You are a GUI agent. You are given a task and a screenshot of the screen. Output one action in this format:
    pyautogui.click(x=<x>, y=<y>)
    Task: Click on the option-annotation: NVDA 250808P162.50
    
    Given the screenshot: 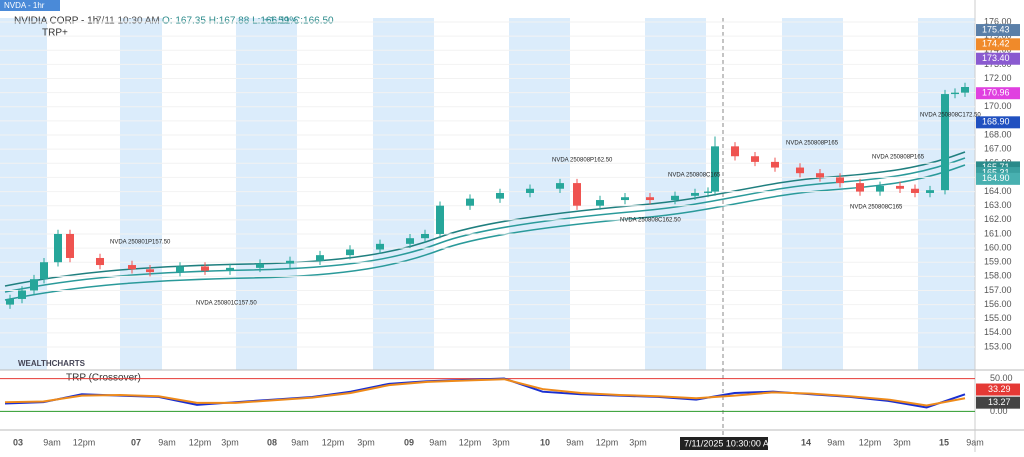 What is the action you would take?
    pyautogui.click(x=582, y=161)
    